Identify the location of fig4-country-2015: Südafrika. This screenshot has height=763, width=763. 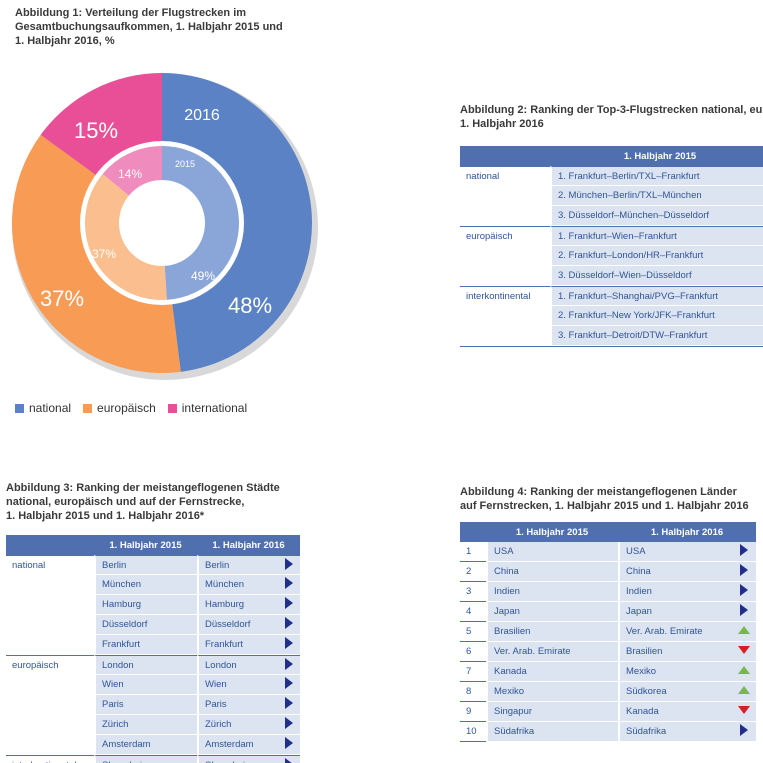
(552, 732).